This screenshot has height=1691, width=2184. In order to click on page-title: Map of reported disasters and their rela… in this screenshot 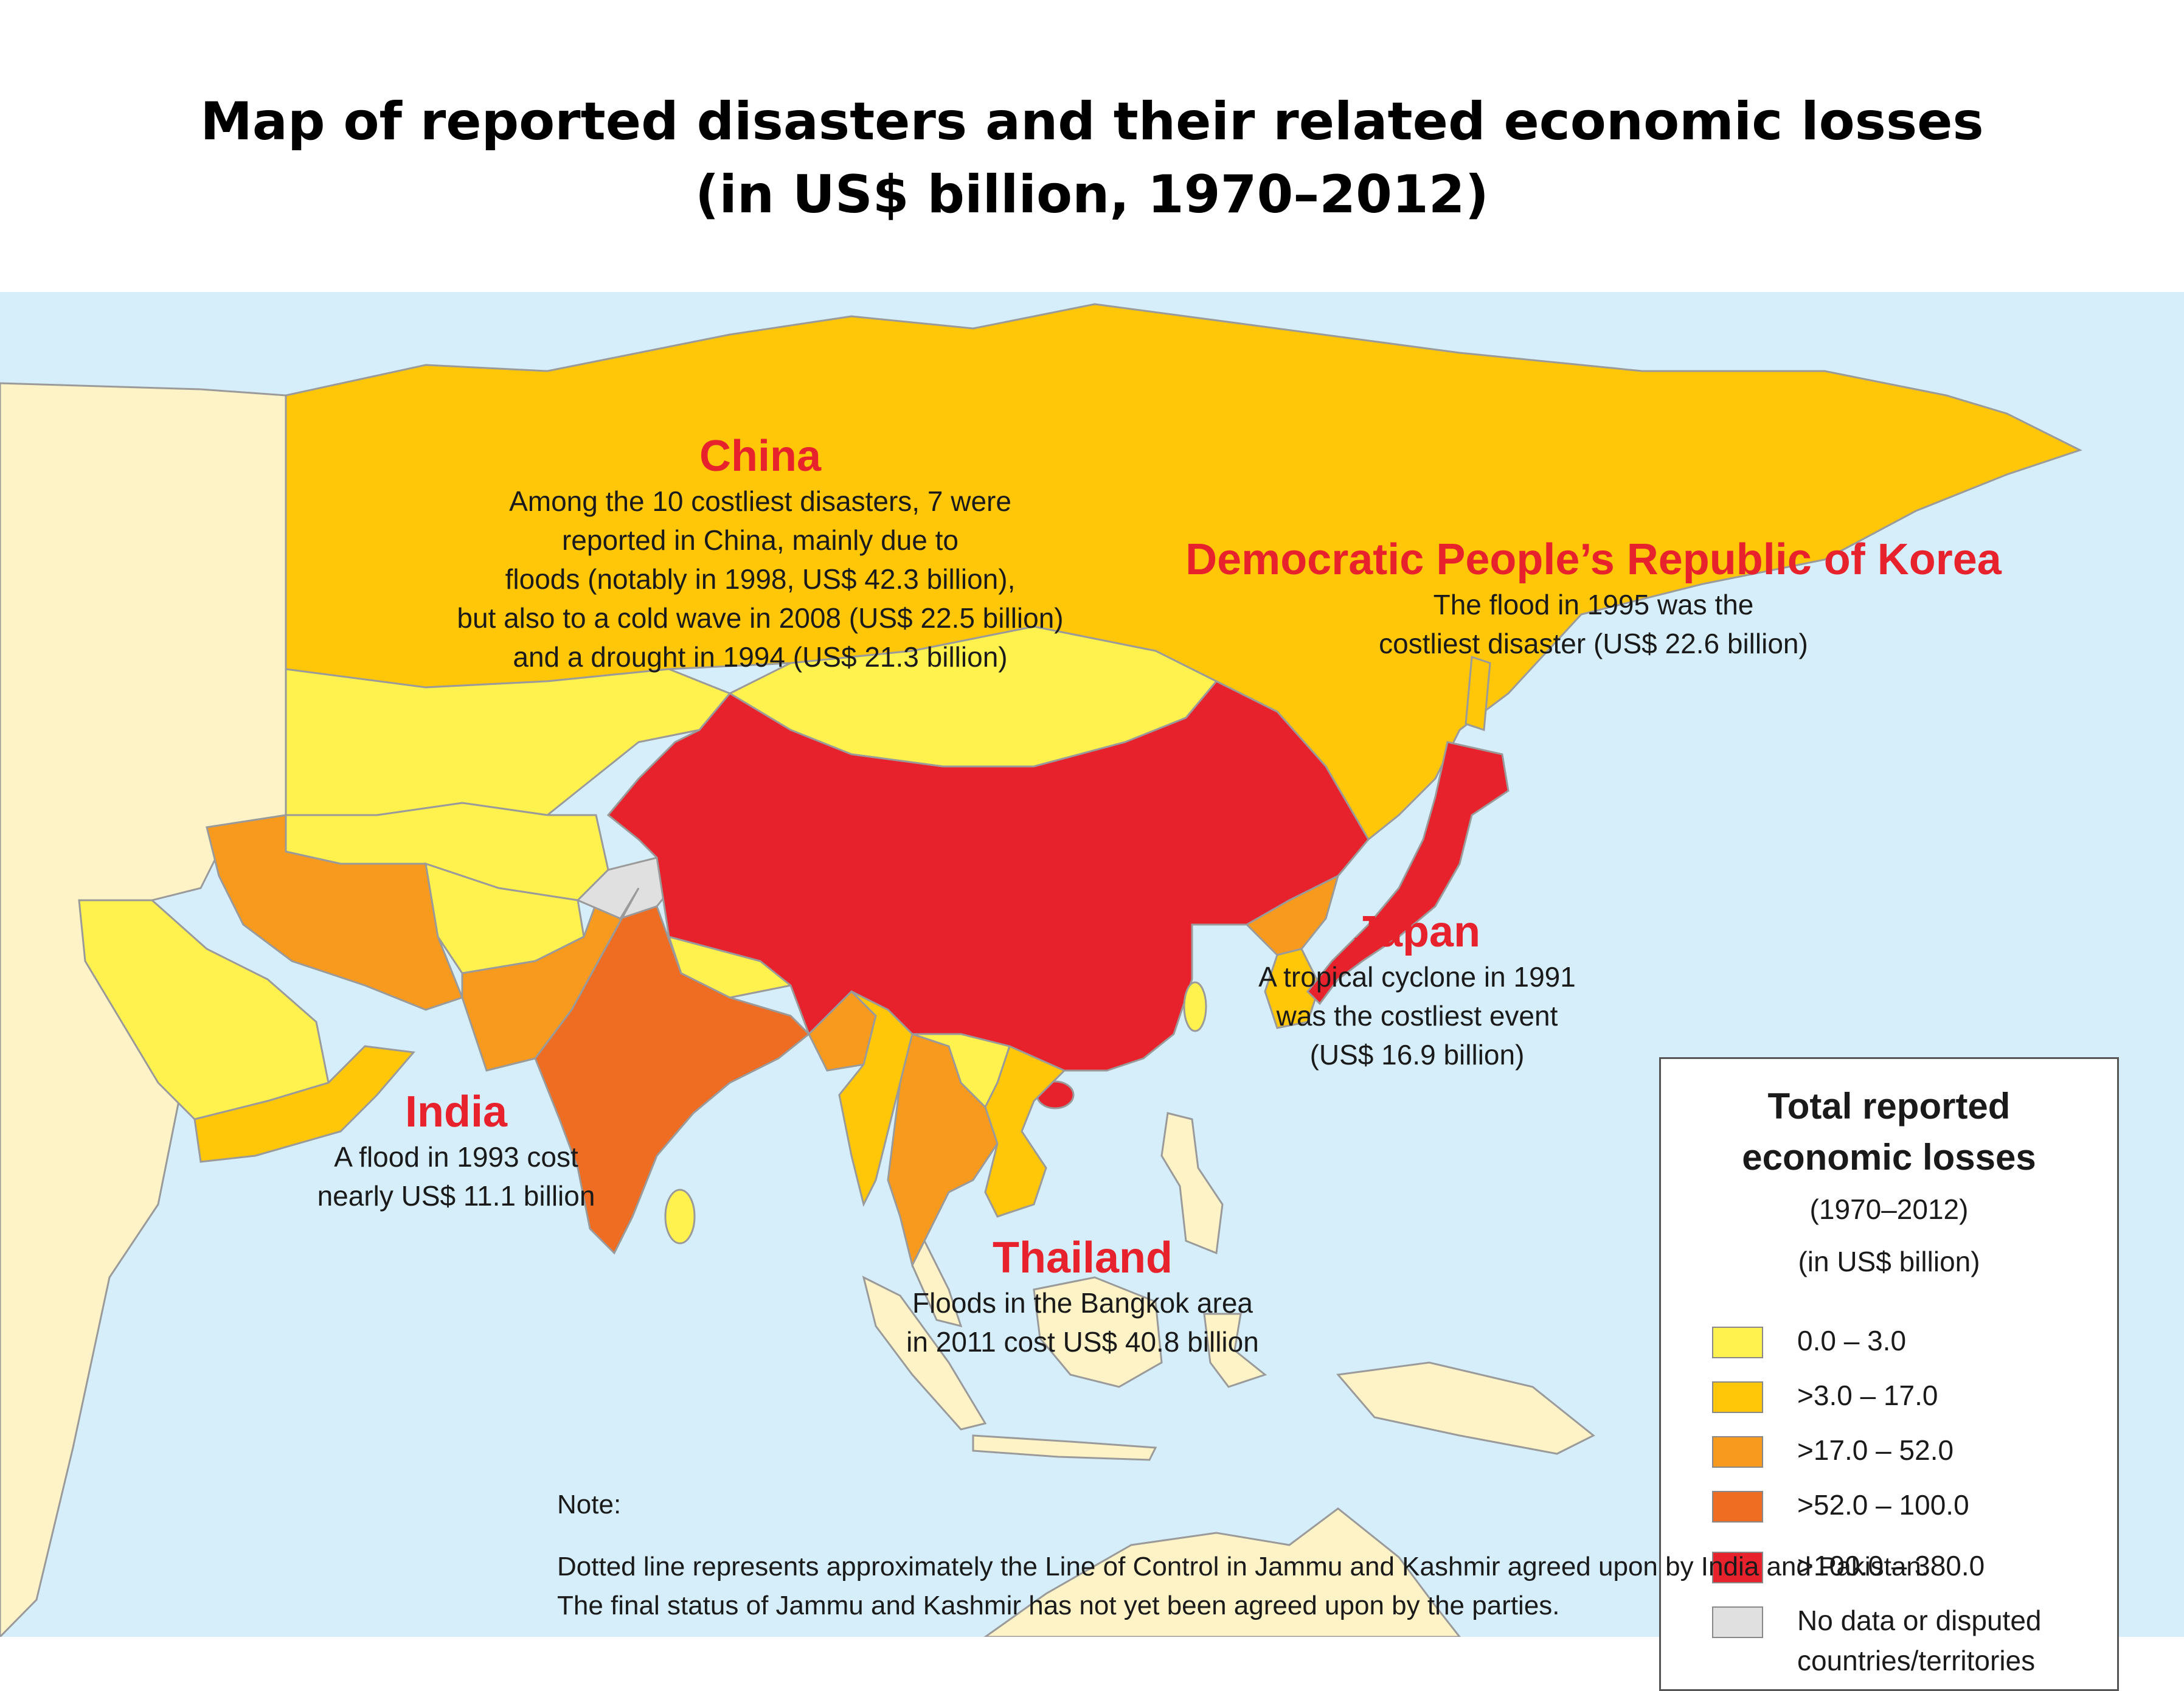, I will do `click(1092, 158)`.